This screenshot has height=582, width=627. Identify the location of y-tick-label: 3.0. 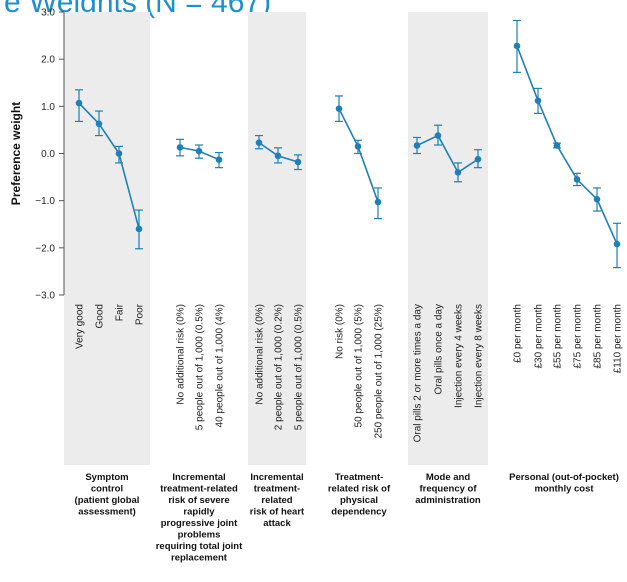
(48, 13).